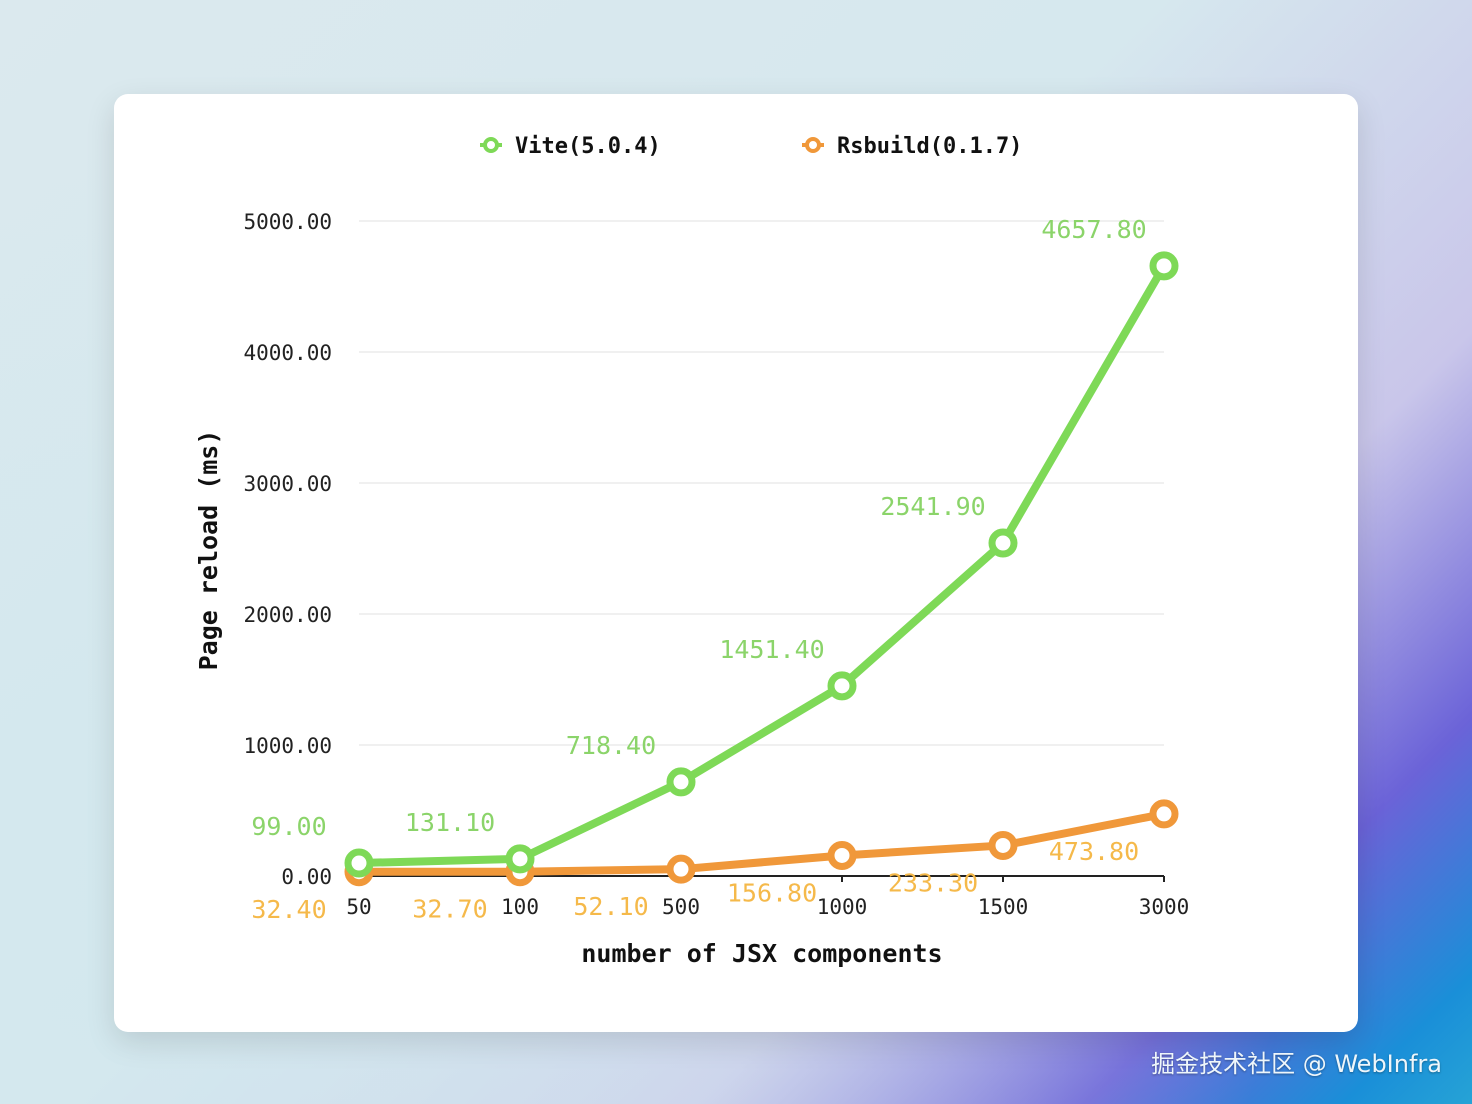  I want to click on y-tick-label: 3000.00, so click(287, 484).